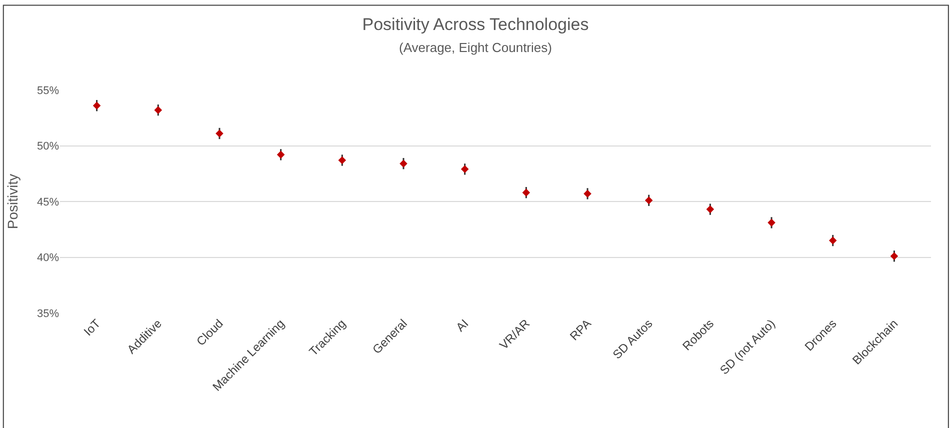 The height and width of the screenshot is (428, 951). Describe the element at coordinates (48, 314) in the screenshot. I see `y-tick-label: 35%` at that location.